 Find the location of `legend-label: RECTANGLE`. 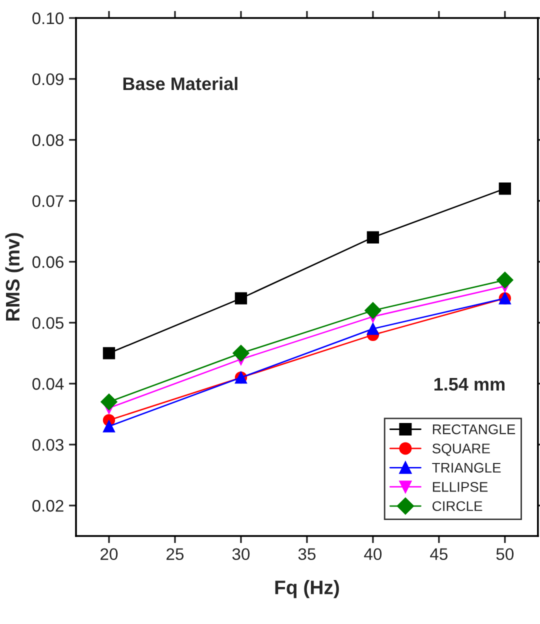

legend-label: RECTANGLE is located at coordinates (474, 429).